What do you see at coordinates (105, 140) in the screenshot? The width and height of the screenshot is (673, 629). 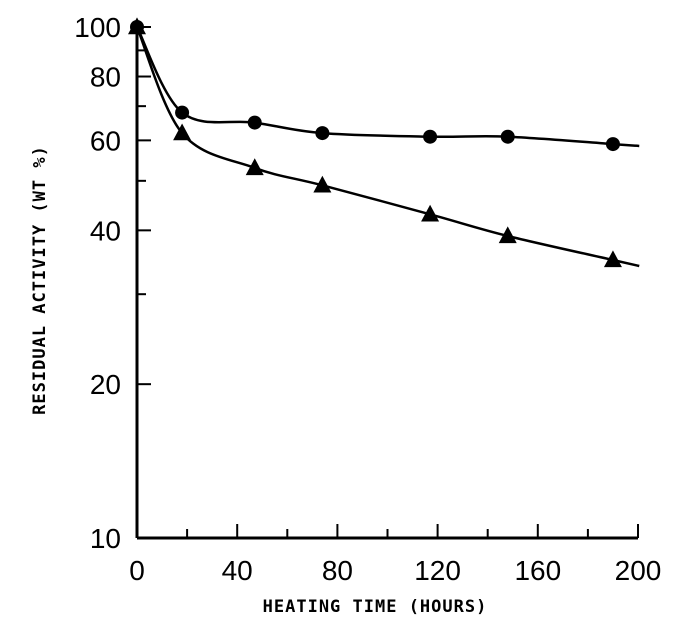 I see `y-tick-label: 60` at bounding box center [105, 140].